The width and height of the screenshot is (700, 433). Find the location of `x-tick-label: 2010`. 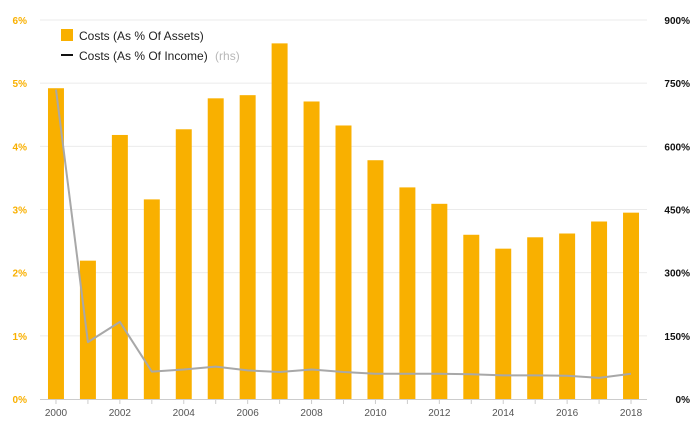

x-tick-label: 2010 is located at coordinates (375, 413).